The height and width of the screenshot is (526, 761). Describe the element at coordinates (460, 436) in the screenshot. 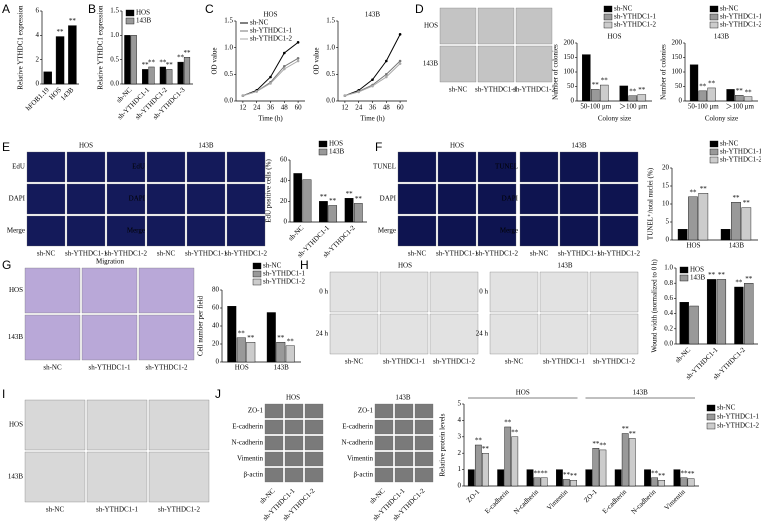

I see `y-tick-label: 3` at that location.